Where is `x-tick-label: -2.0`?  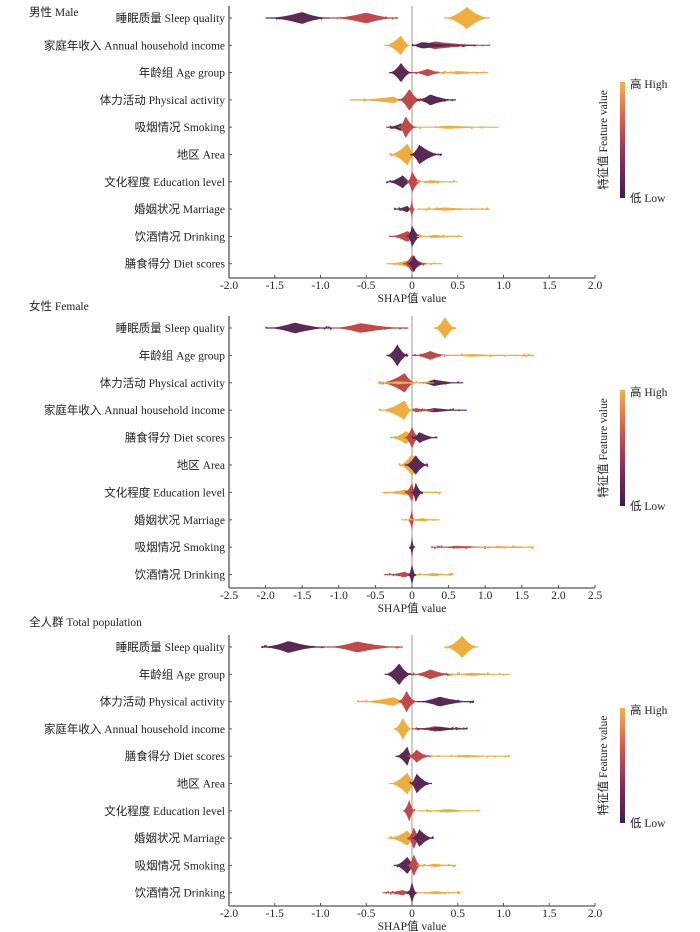 x-tick-label: -2.0 is located at coordinates (265, 596).